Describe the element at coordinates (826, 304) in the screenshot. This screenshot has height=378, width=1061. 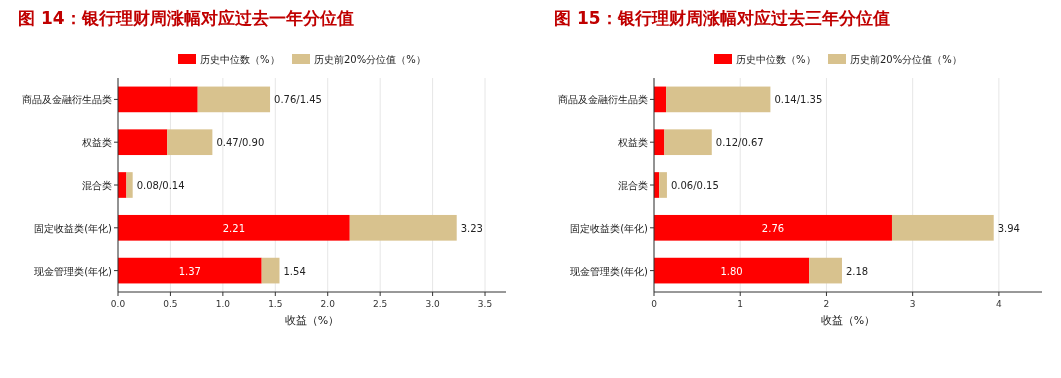
I see `x-tick-label: 2` at that location.